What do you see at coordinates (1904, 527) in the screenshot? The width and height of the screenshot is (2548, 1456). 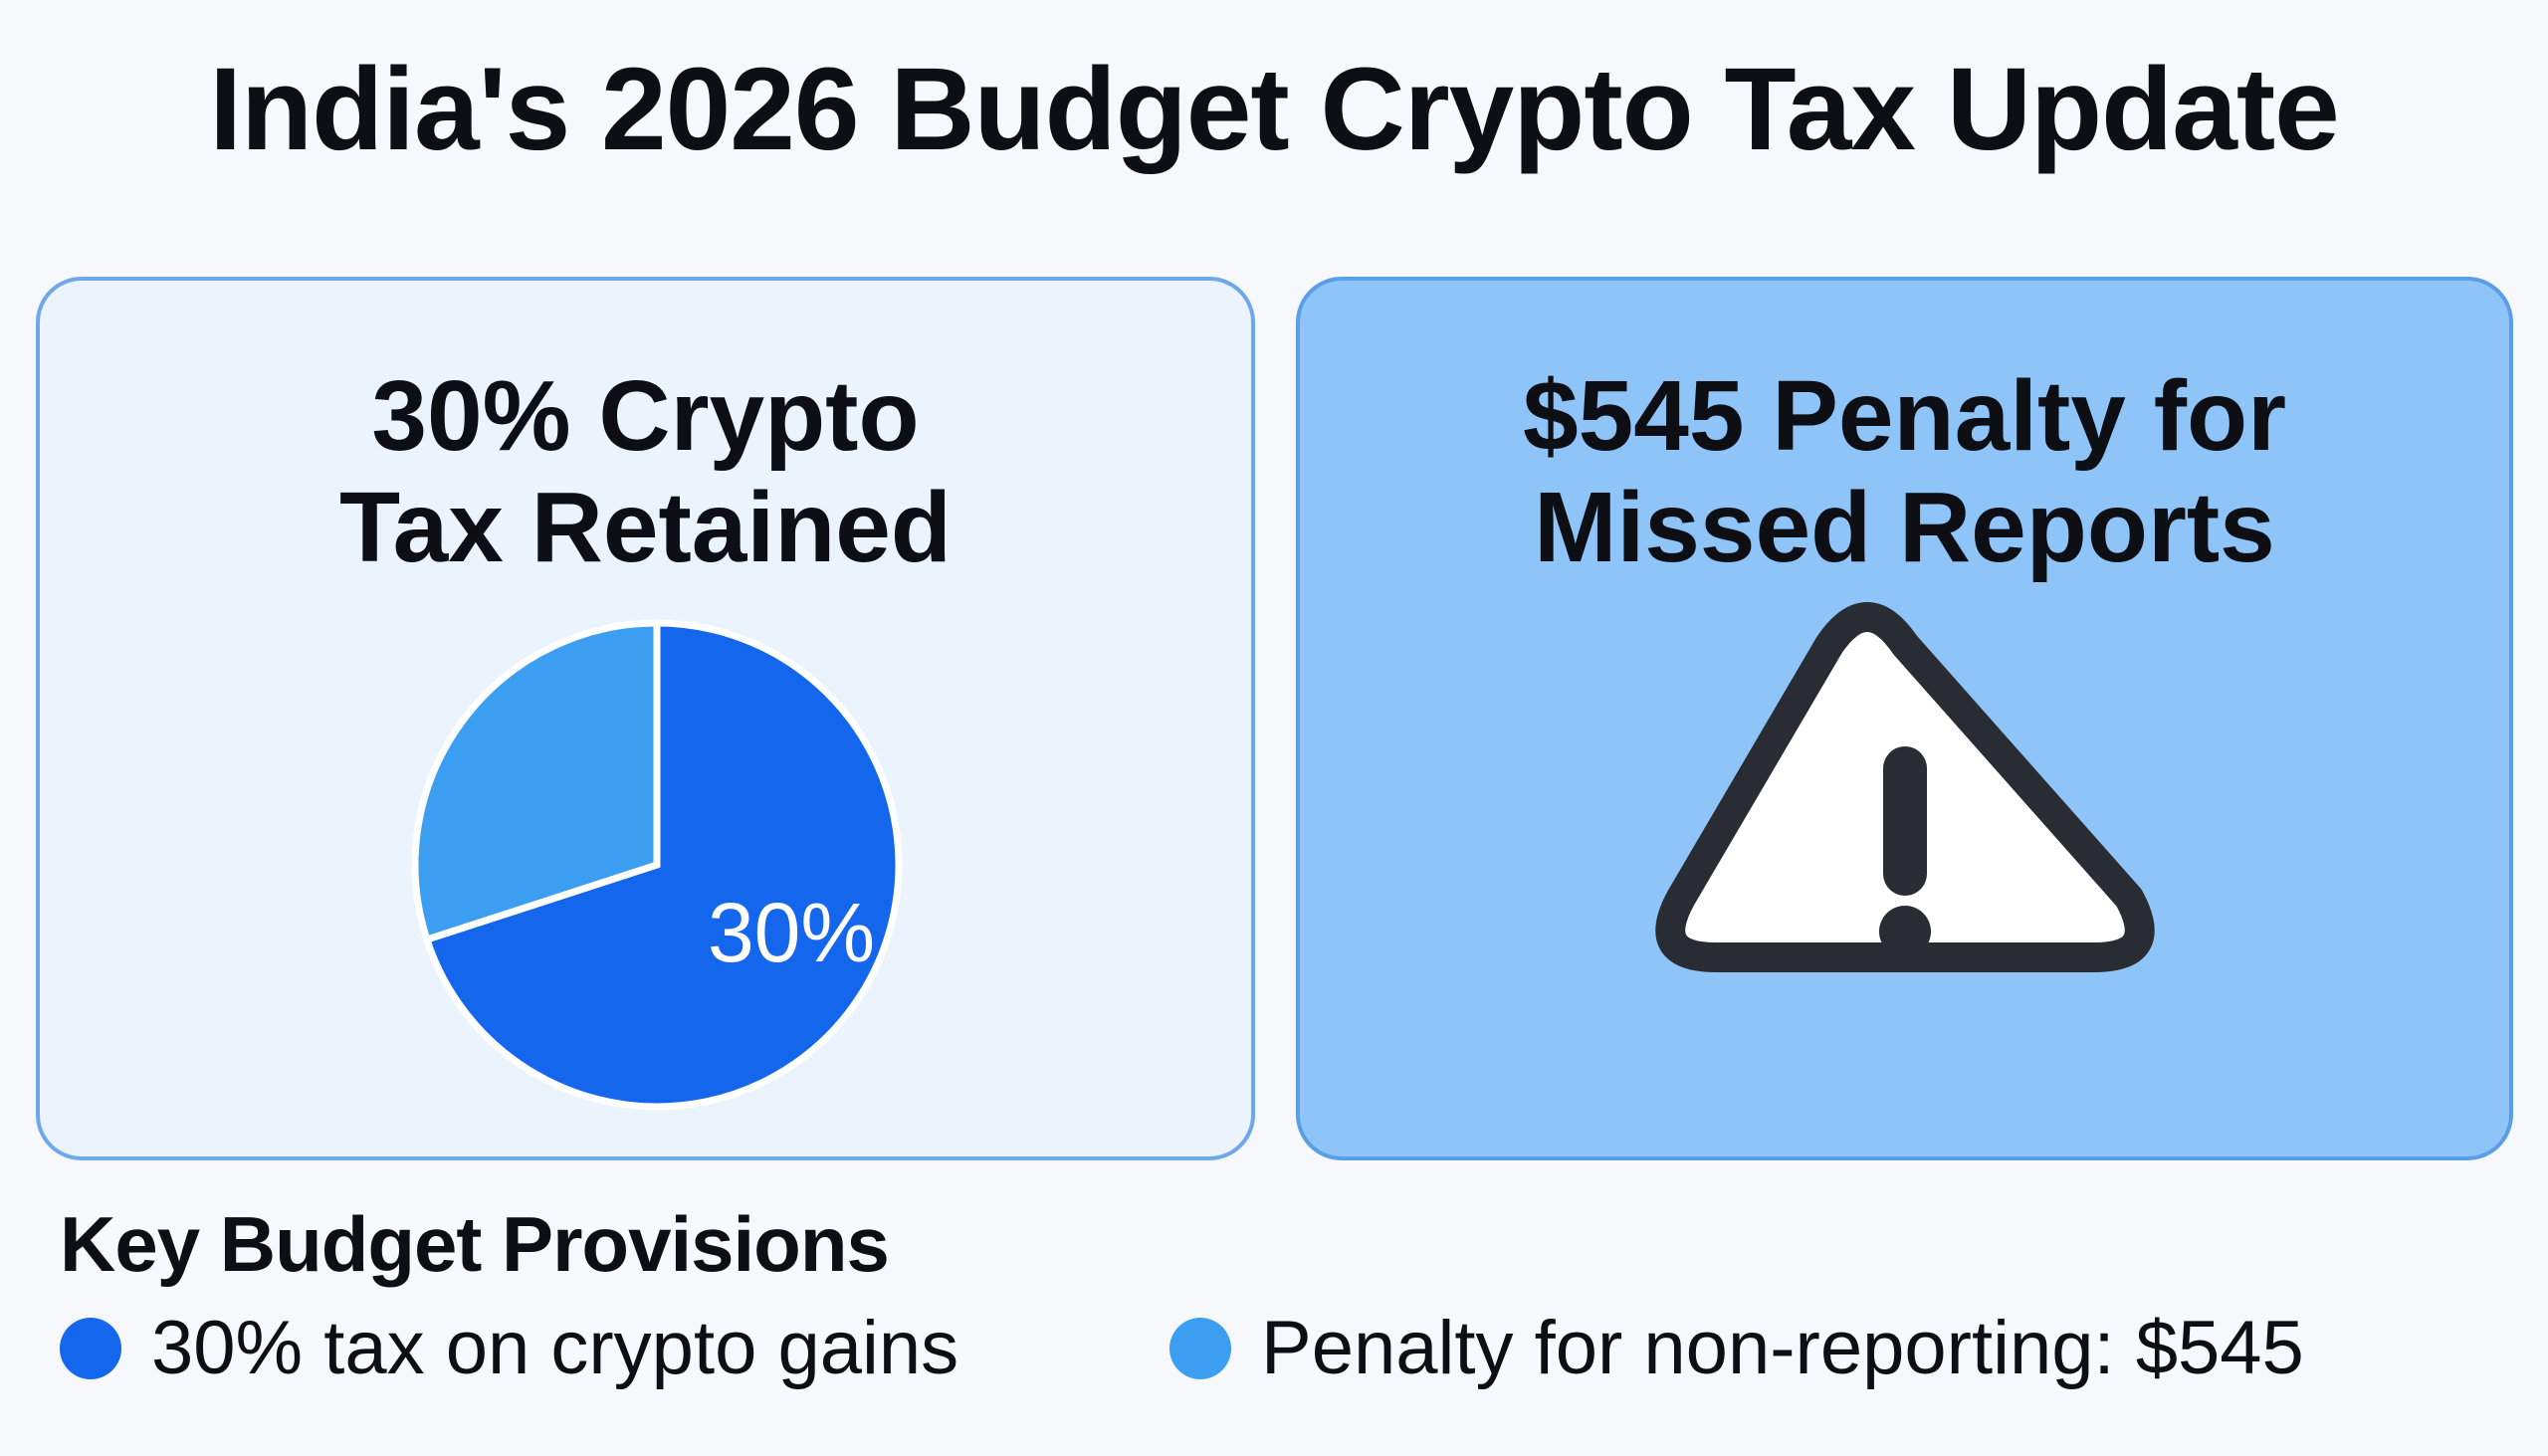 I see `penalty-card-heading-line2: Missed Reports` at bounding box center [1904, 527].